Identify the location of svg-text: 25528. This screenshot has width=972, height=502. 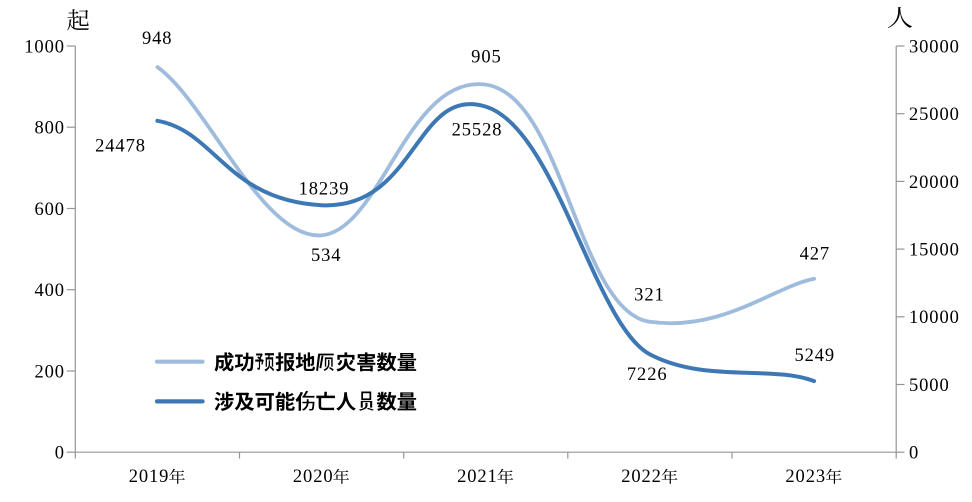
(477, 131).